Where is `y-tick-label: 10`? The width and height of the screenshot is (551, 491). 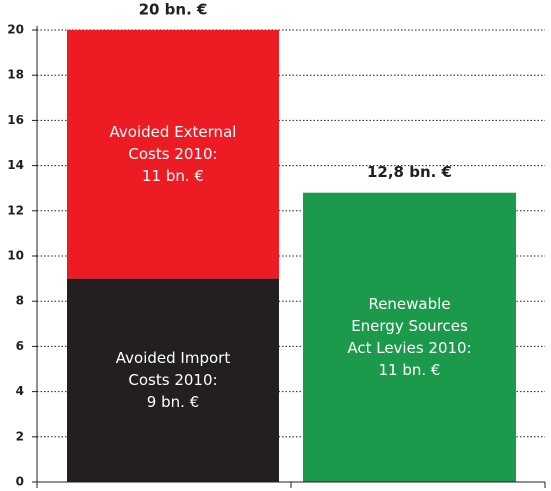 y-tick-label: 10 is located at coordinates (15, 256).